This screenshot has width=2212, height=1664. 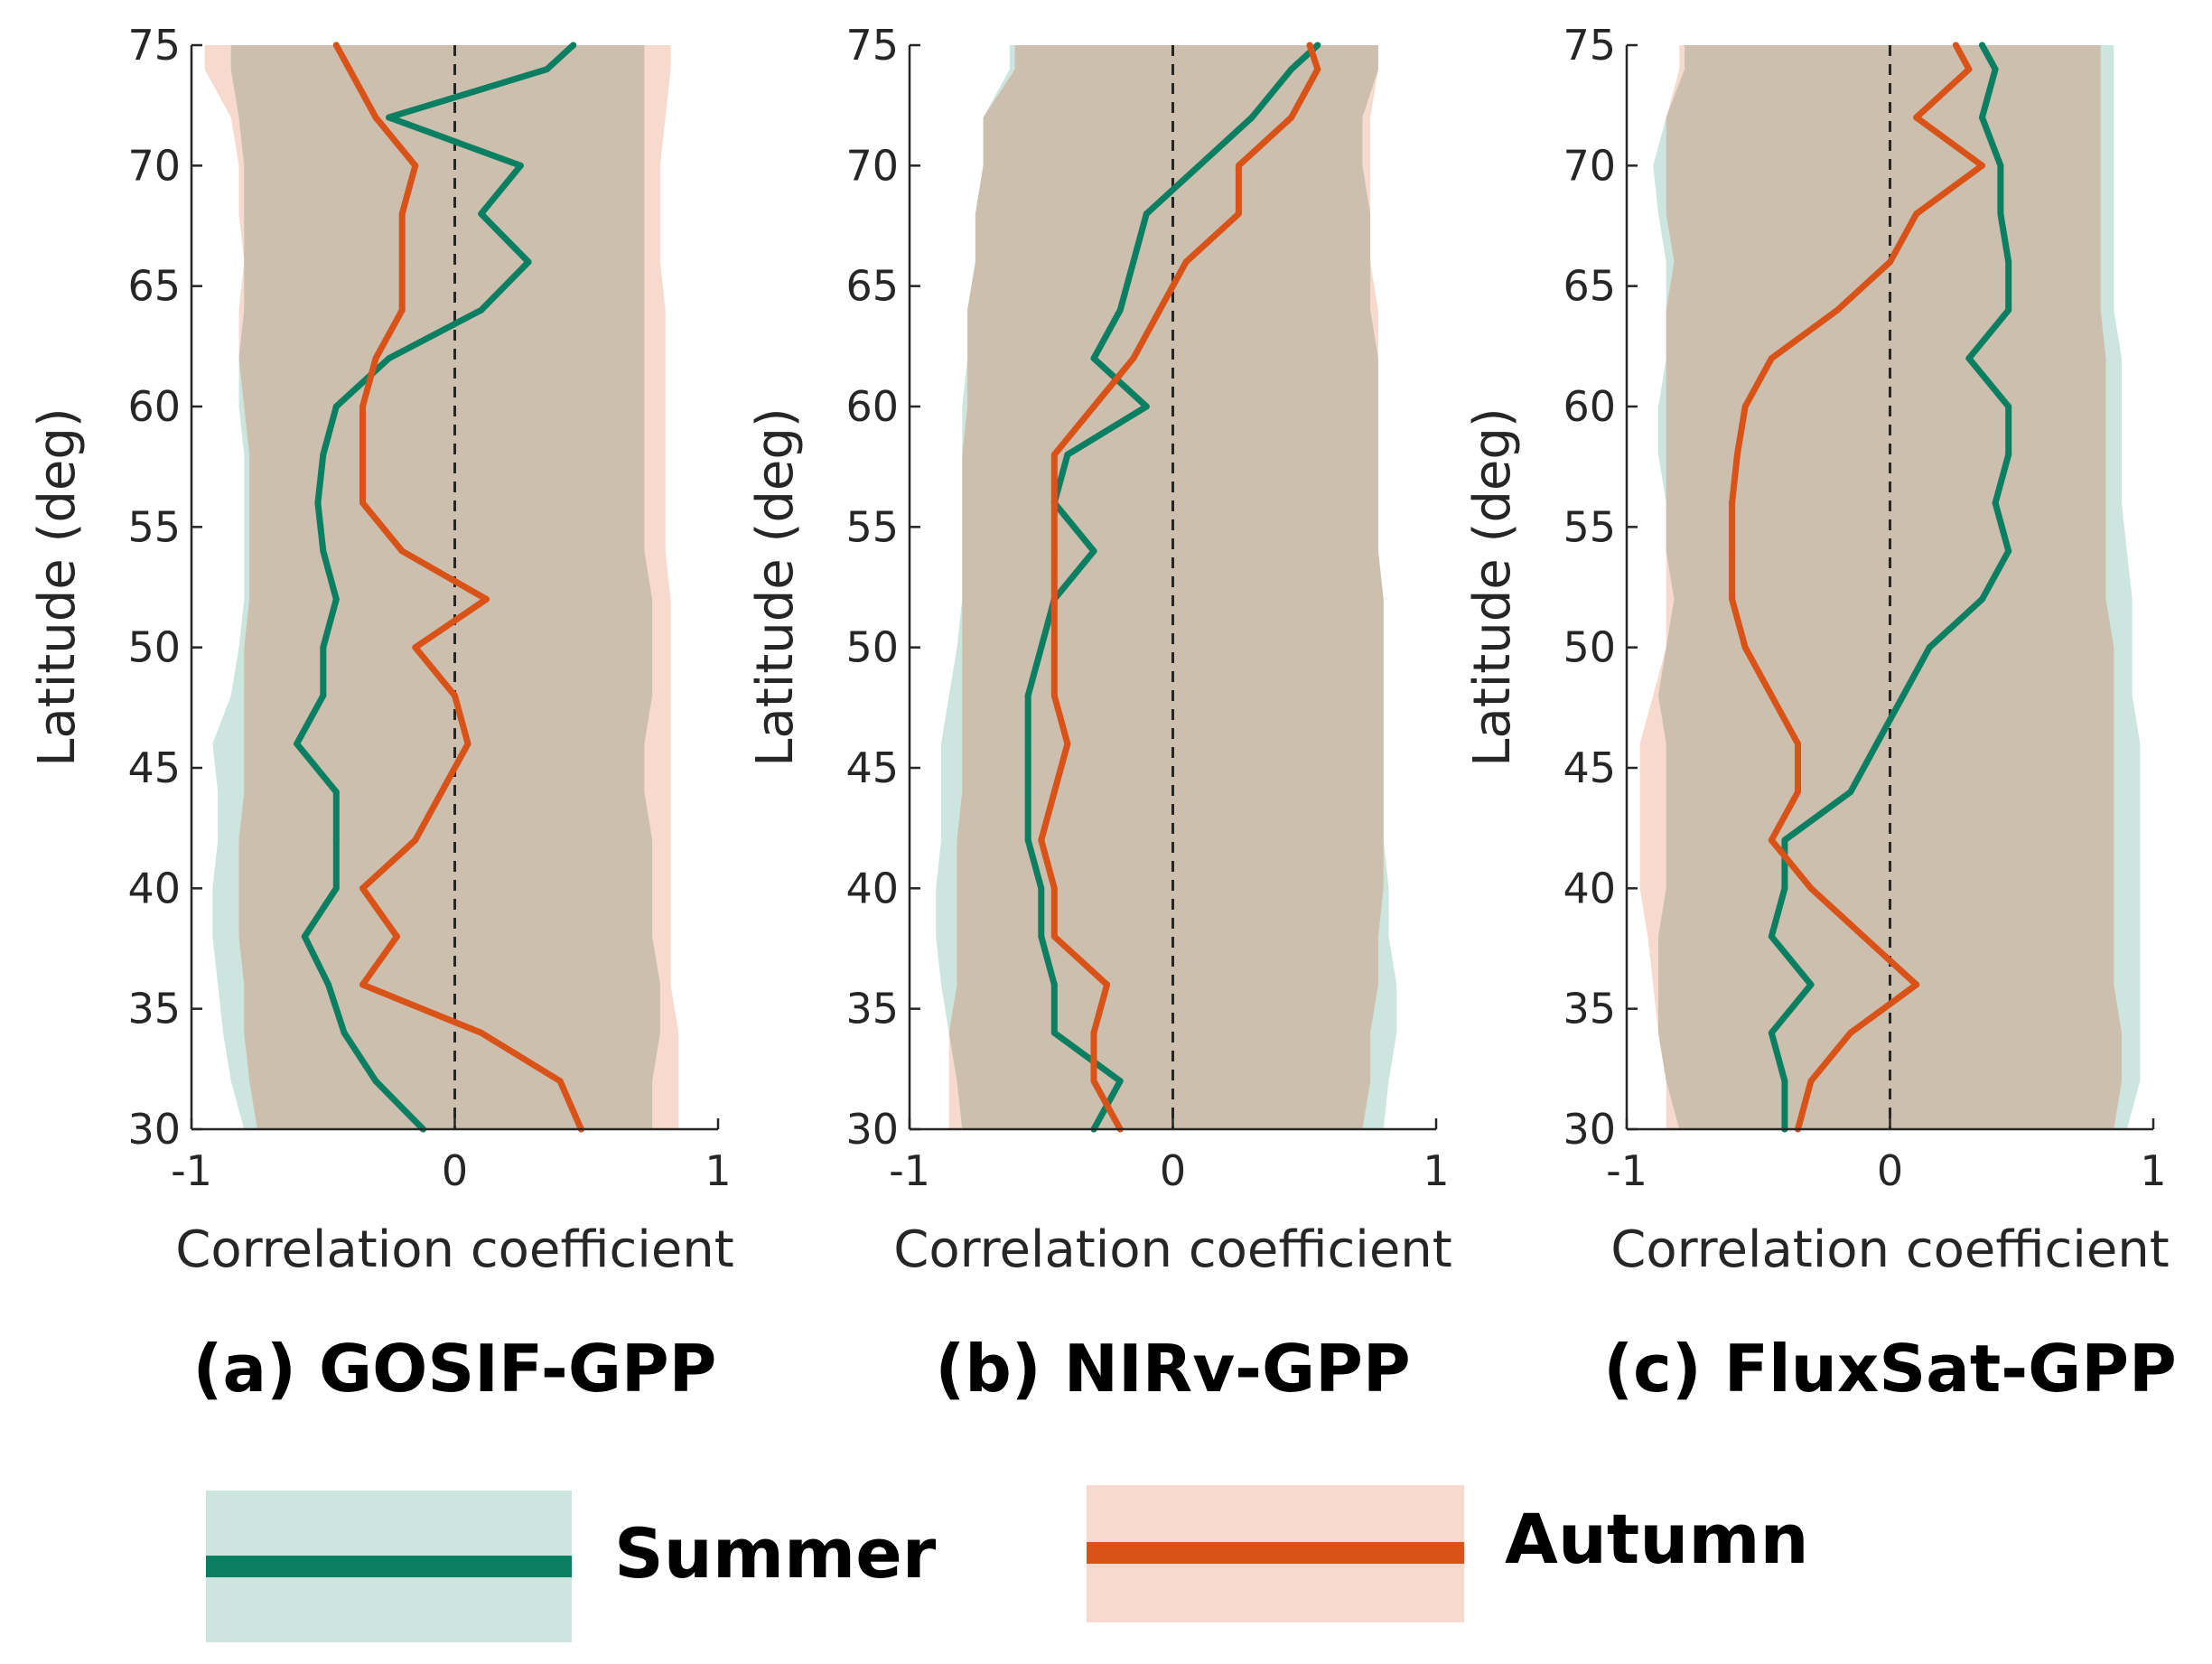 What do you see at coordinates (1173, 1170) in the screenshot?
I see `x-tick-label: 0` at bounding box center [1173, 1170].